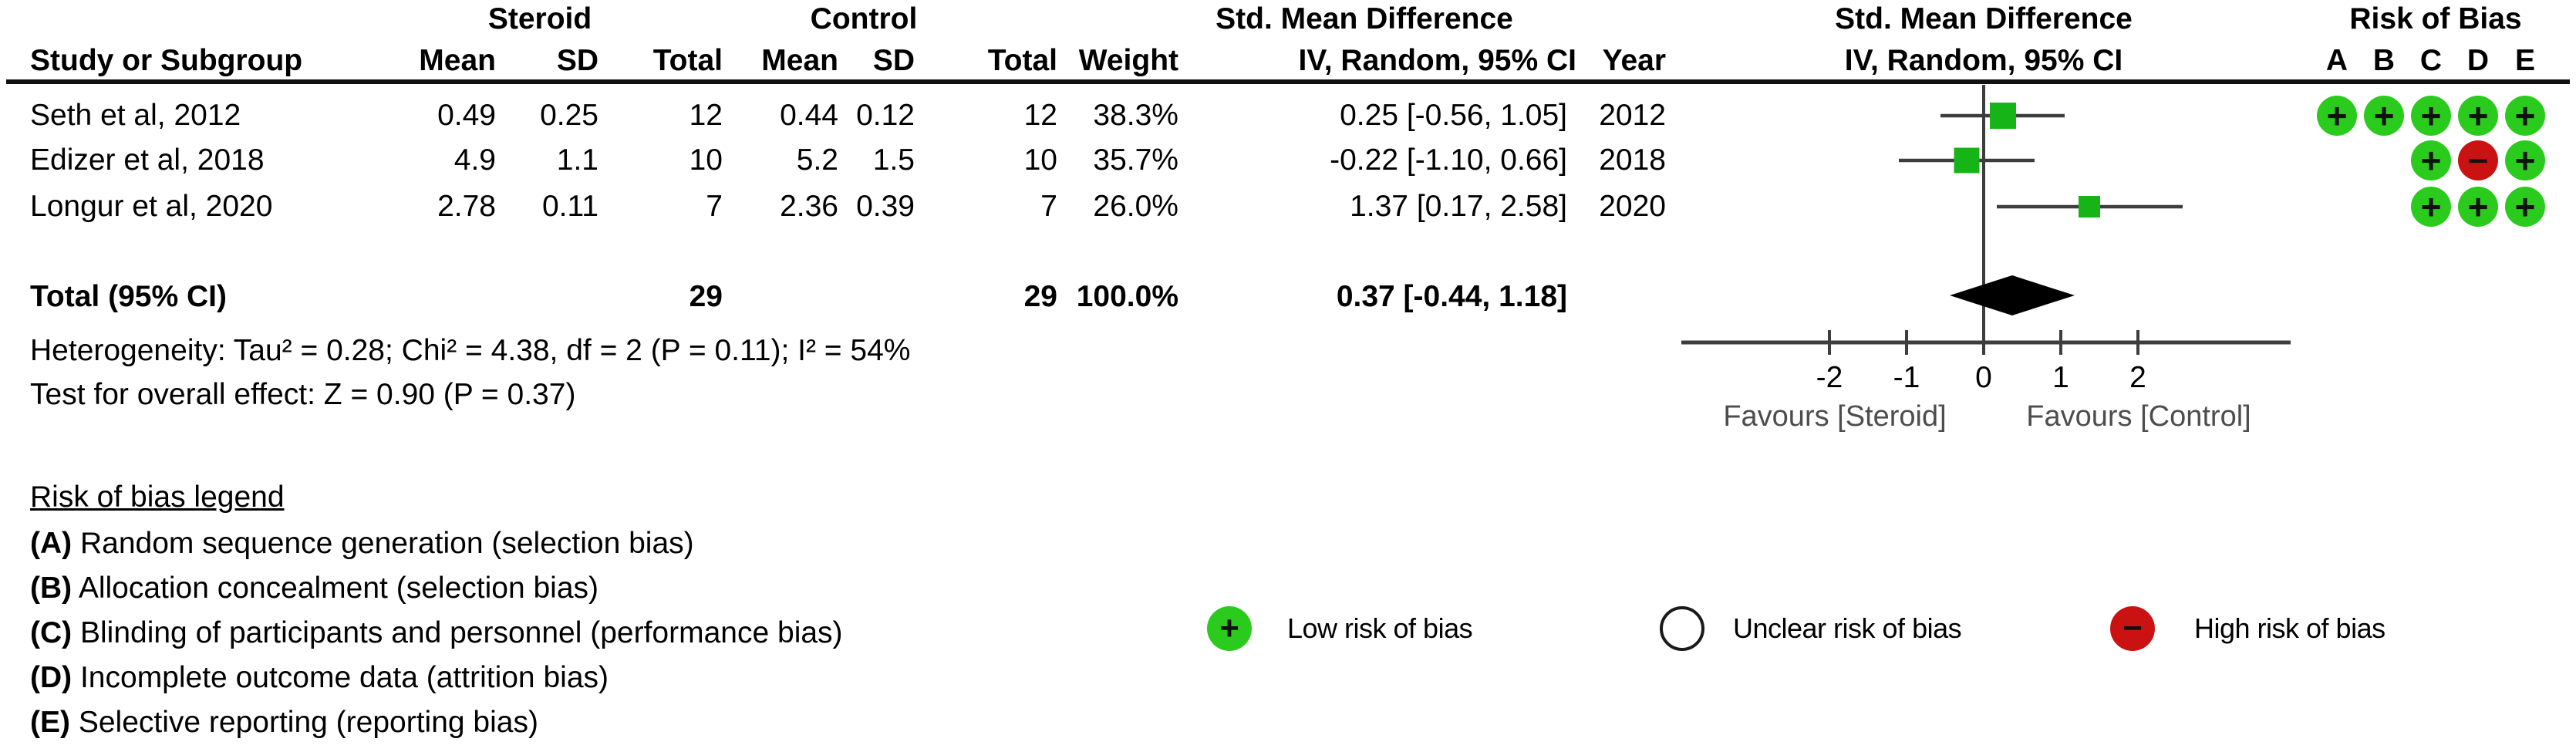  I want to click on cell-sd-steroid: 1.1, so click(577, 160).